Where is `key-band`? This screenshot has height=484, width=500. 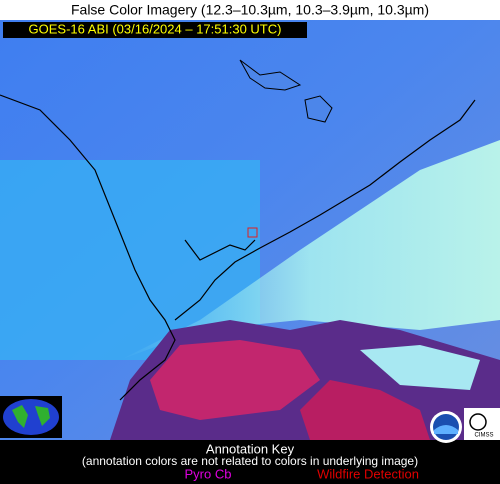 key-band is located at coordinates (250, 462).